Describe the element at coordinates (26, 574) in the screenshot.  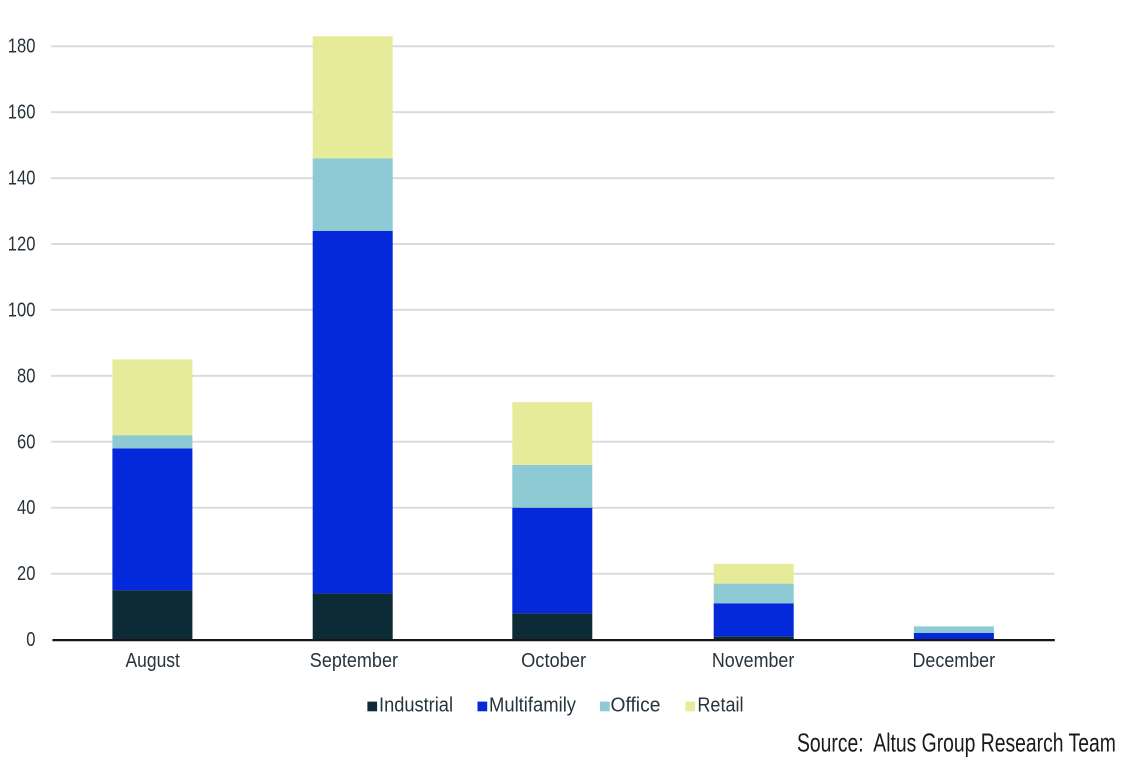
I see `svg-text: 20` at that location.